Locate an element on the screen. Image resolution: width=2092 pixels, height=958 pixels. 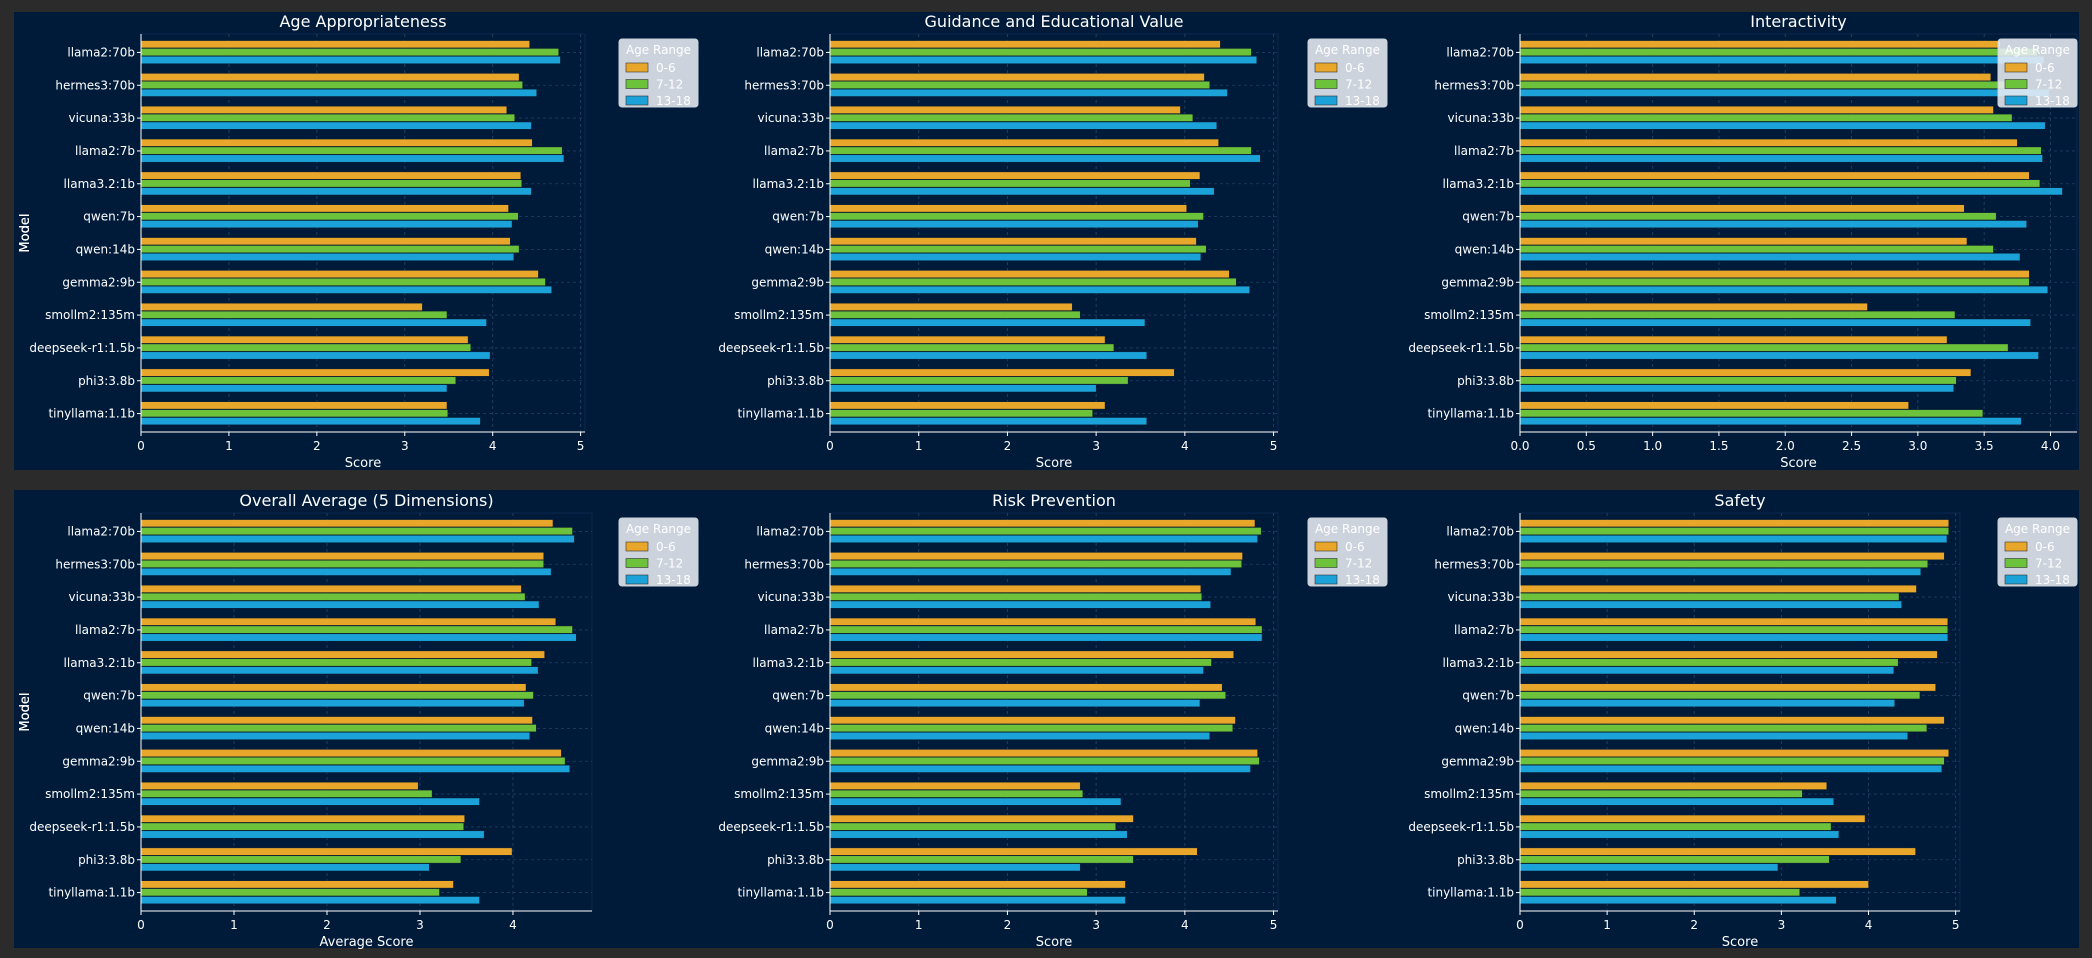
x-tick-label: 0.0 is located at coordinates (1519, 446).